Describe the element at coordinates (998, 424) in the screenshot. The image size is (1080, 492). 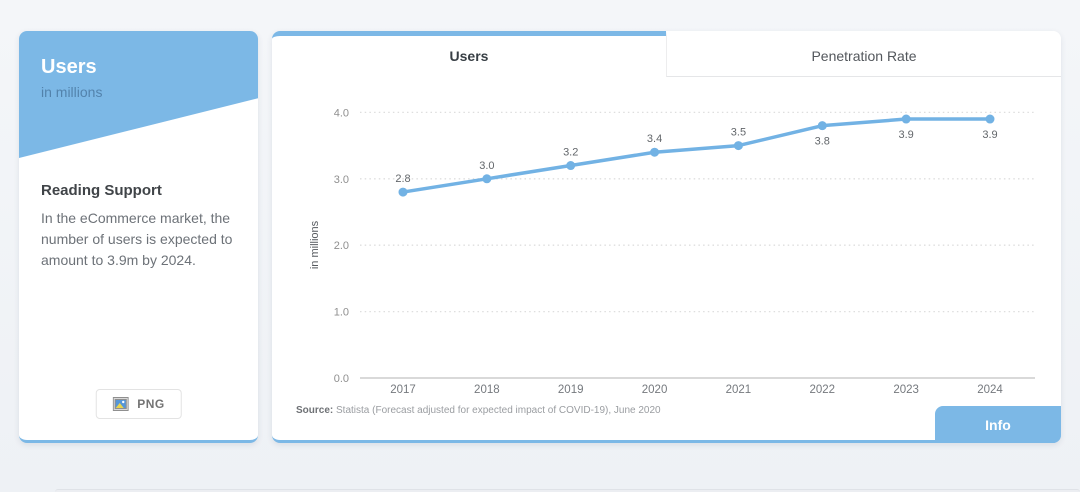
I see `info-button: Info` at that location.